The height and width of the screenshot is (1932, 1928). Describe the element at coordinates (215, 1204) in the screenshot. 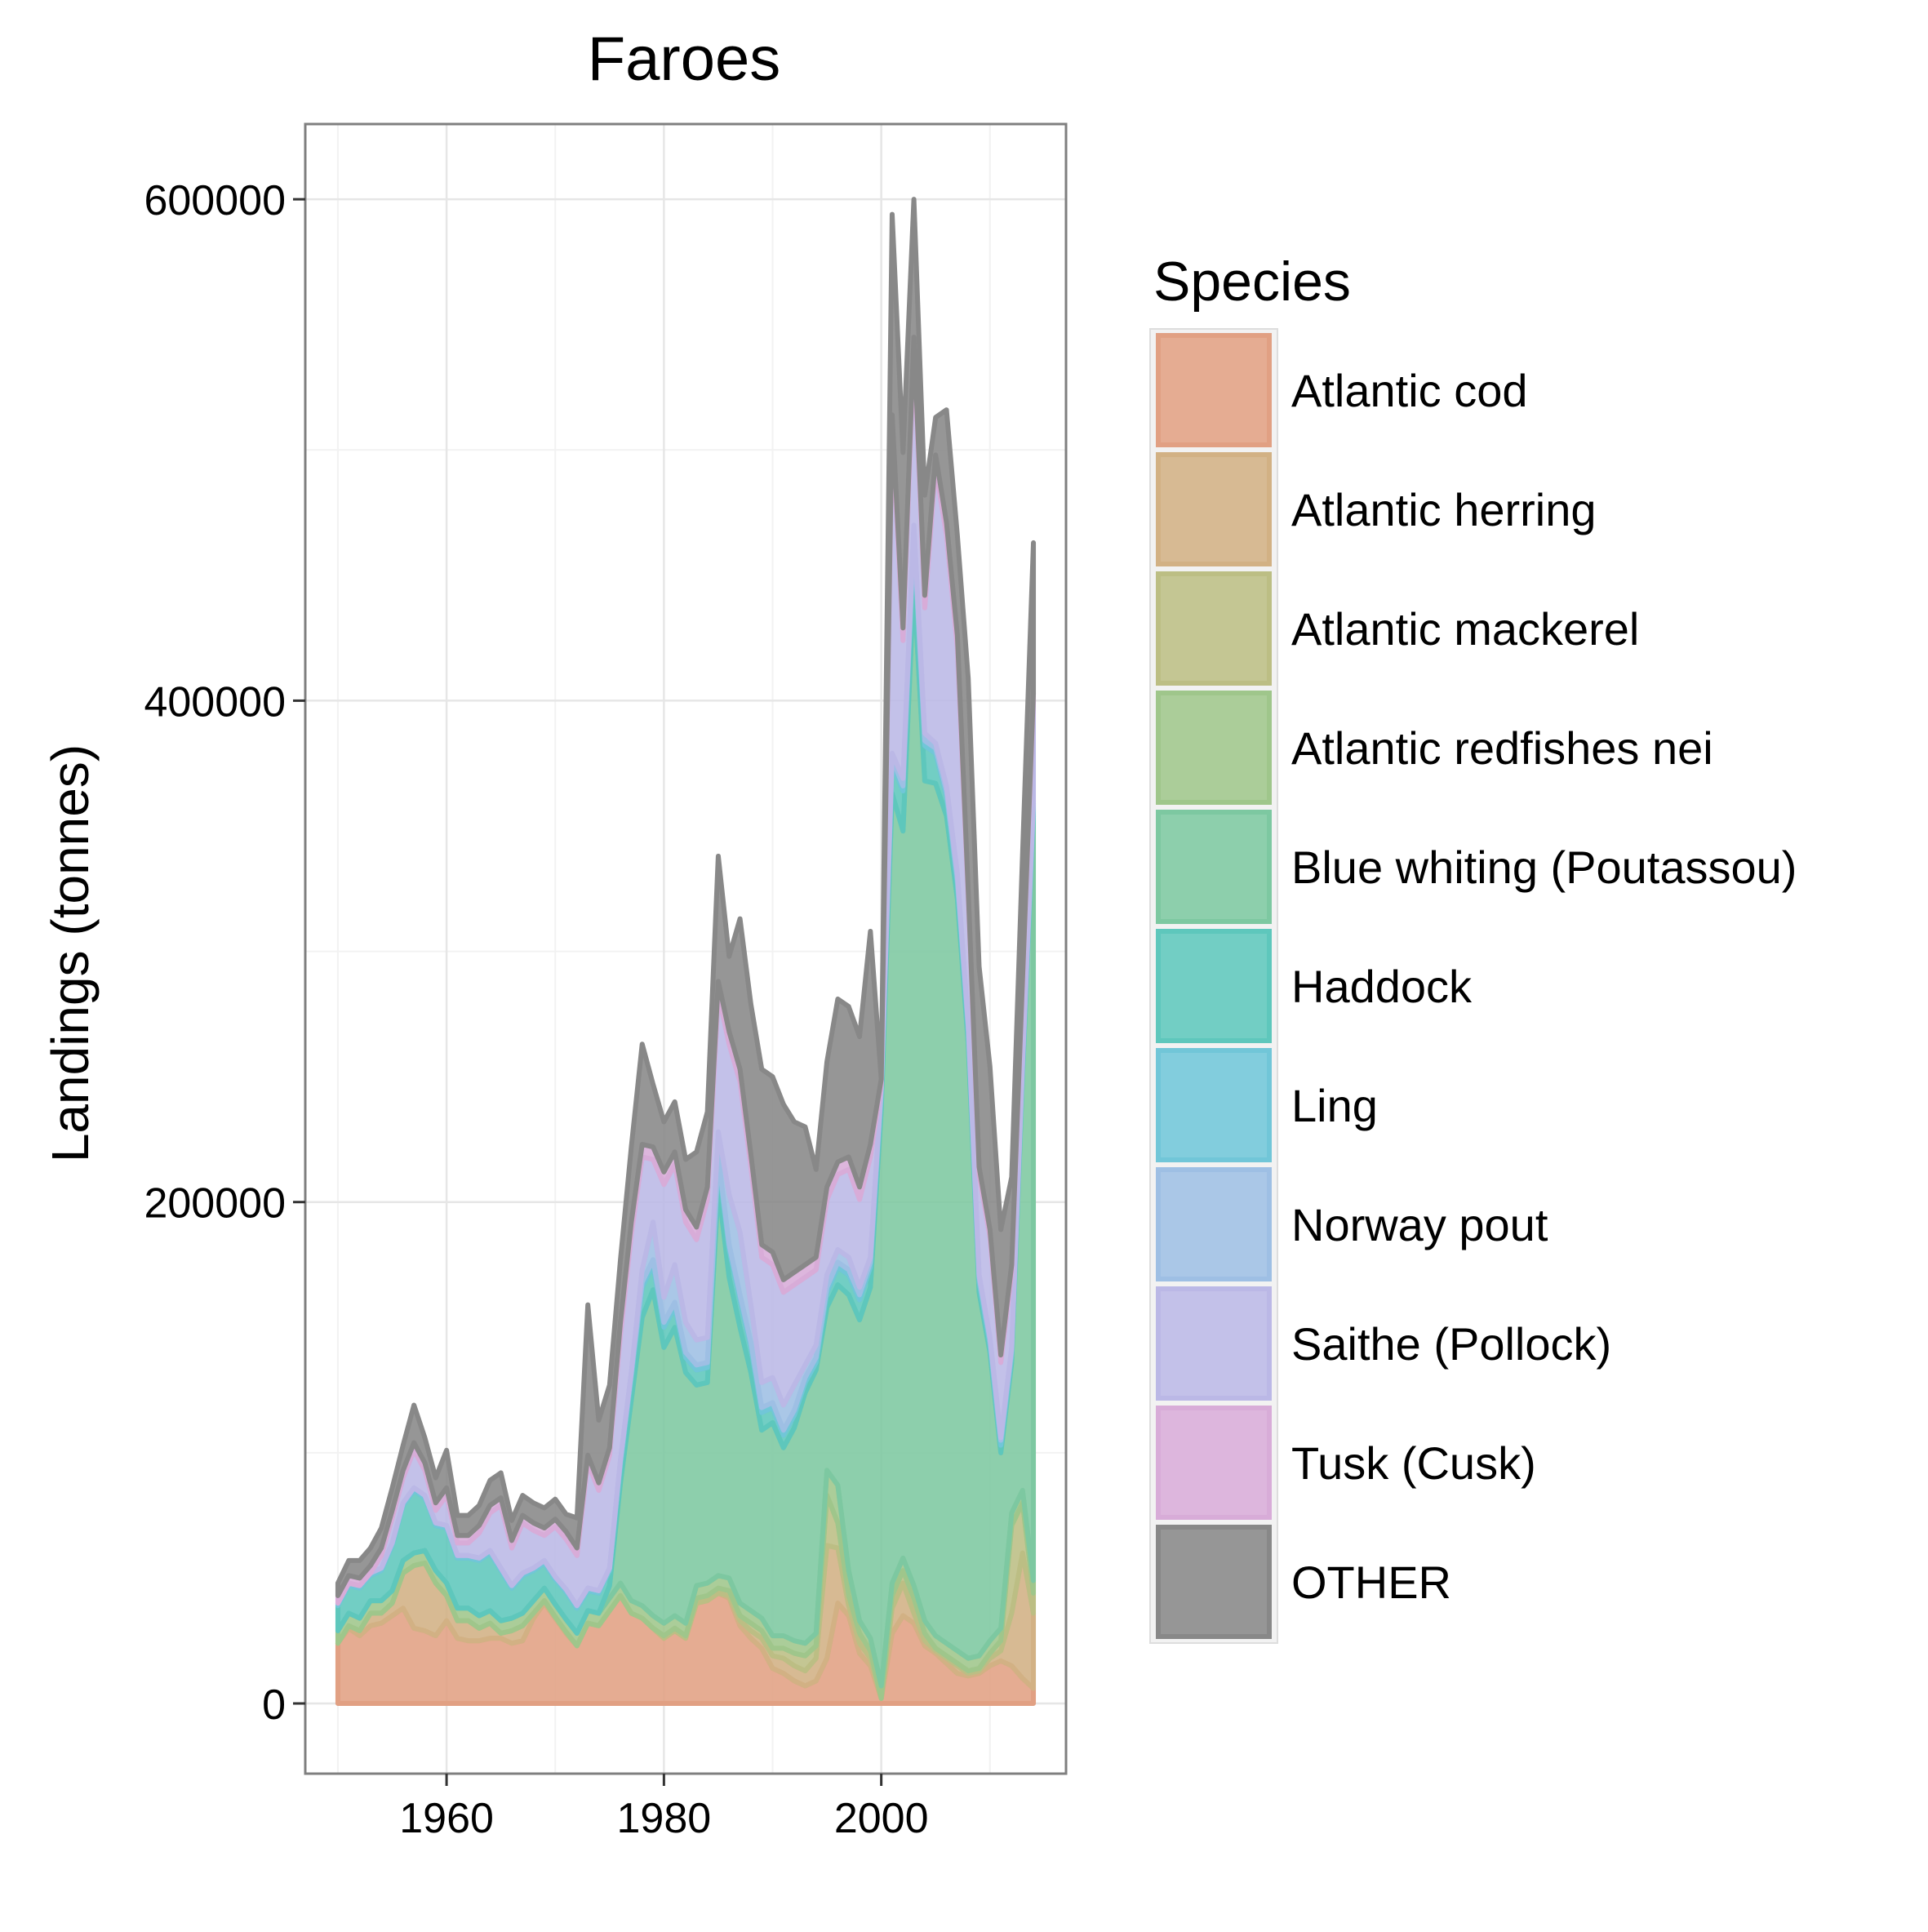

I see `y-tick-label: 200000` at that location.